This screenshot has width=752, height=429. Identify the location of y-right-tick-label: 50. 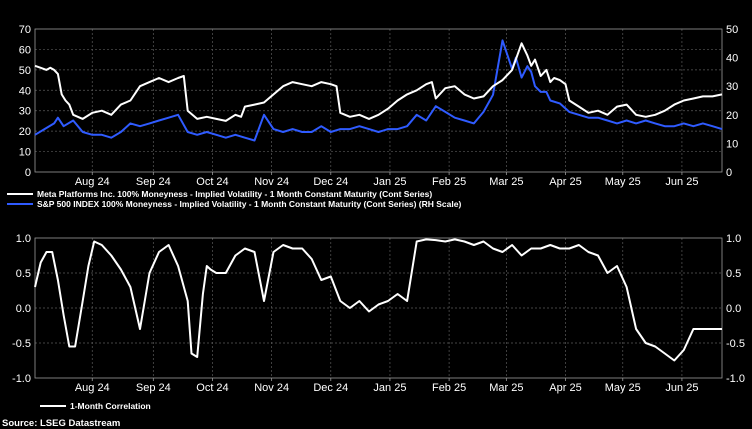
(732, 30).